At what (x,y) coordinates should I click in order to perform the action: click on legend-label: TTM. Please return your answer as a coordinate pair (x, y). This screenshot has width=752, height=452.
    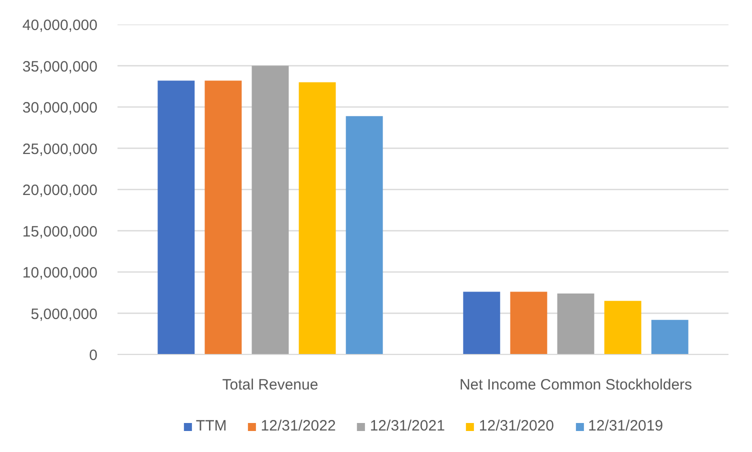
    Looking at the image, I should click on (211, 426).